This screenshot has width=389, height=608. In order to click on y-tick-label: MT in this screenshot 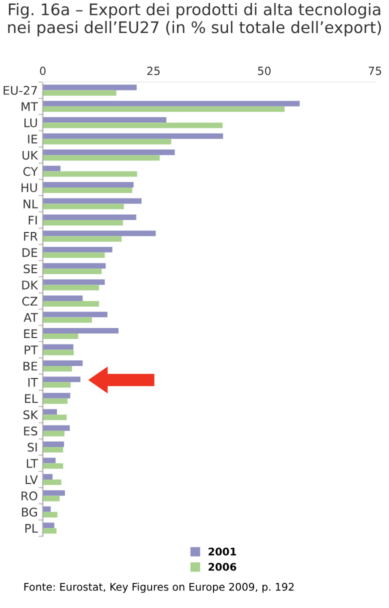, I will do `click(30, 106)`.